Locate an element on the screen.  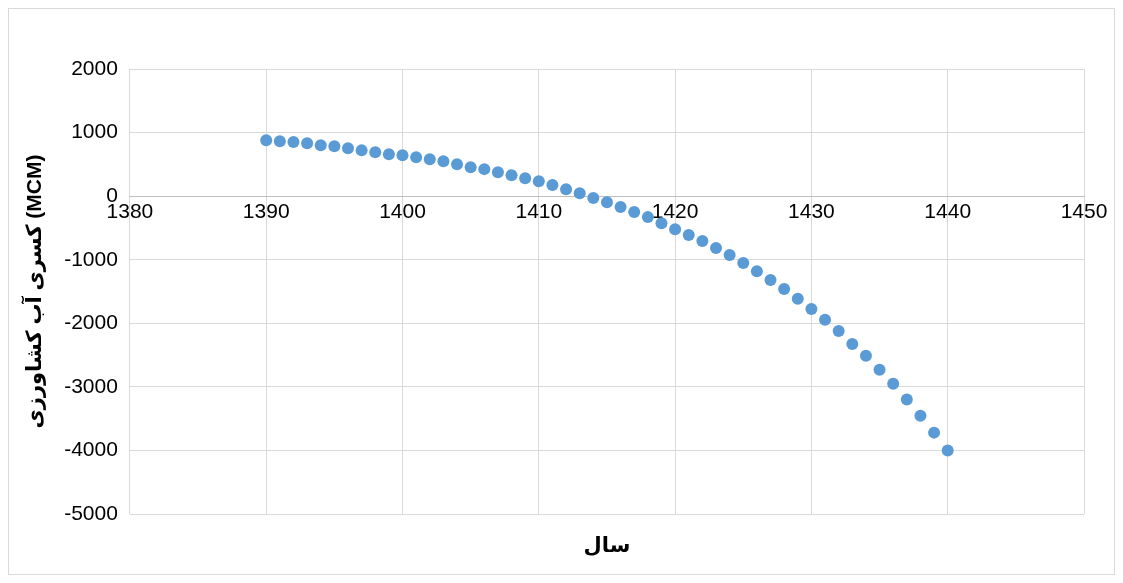
x-tick-label: 1410 is located at coordinates (539, 210).